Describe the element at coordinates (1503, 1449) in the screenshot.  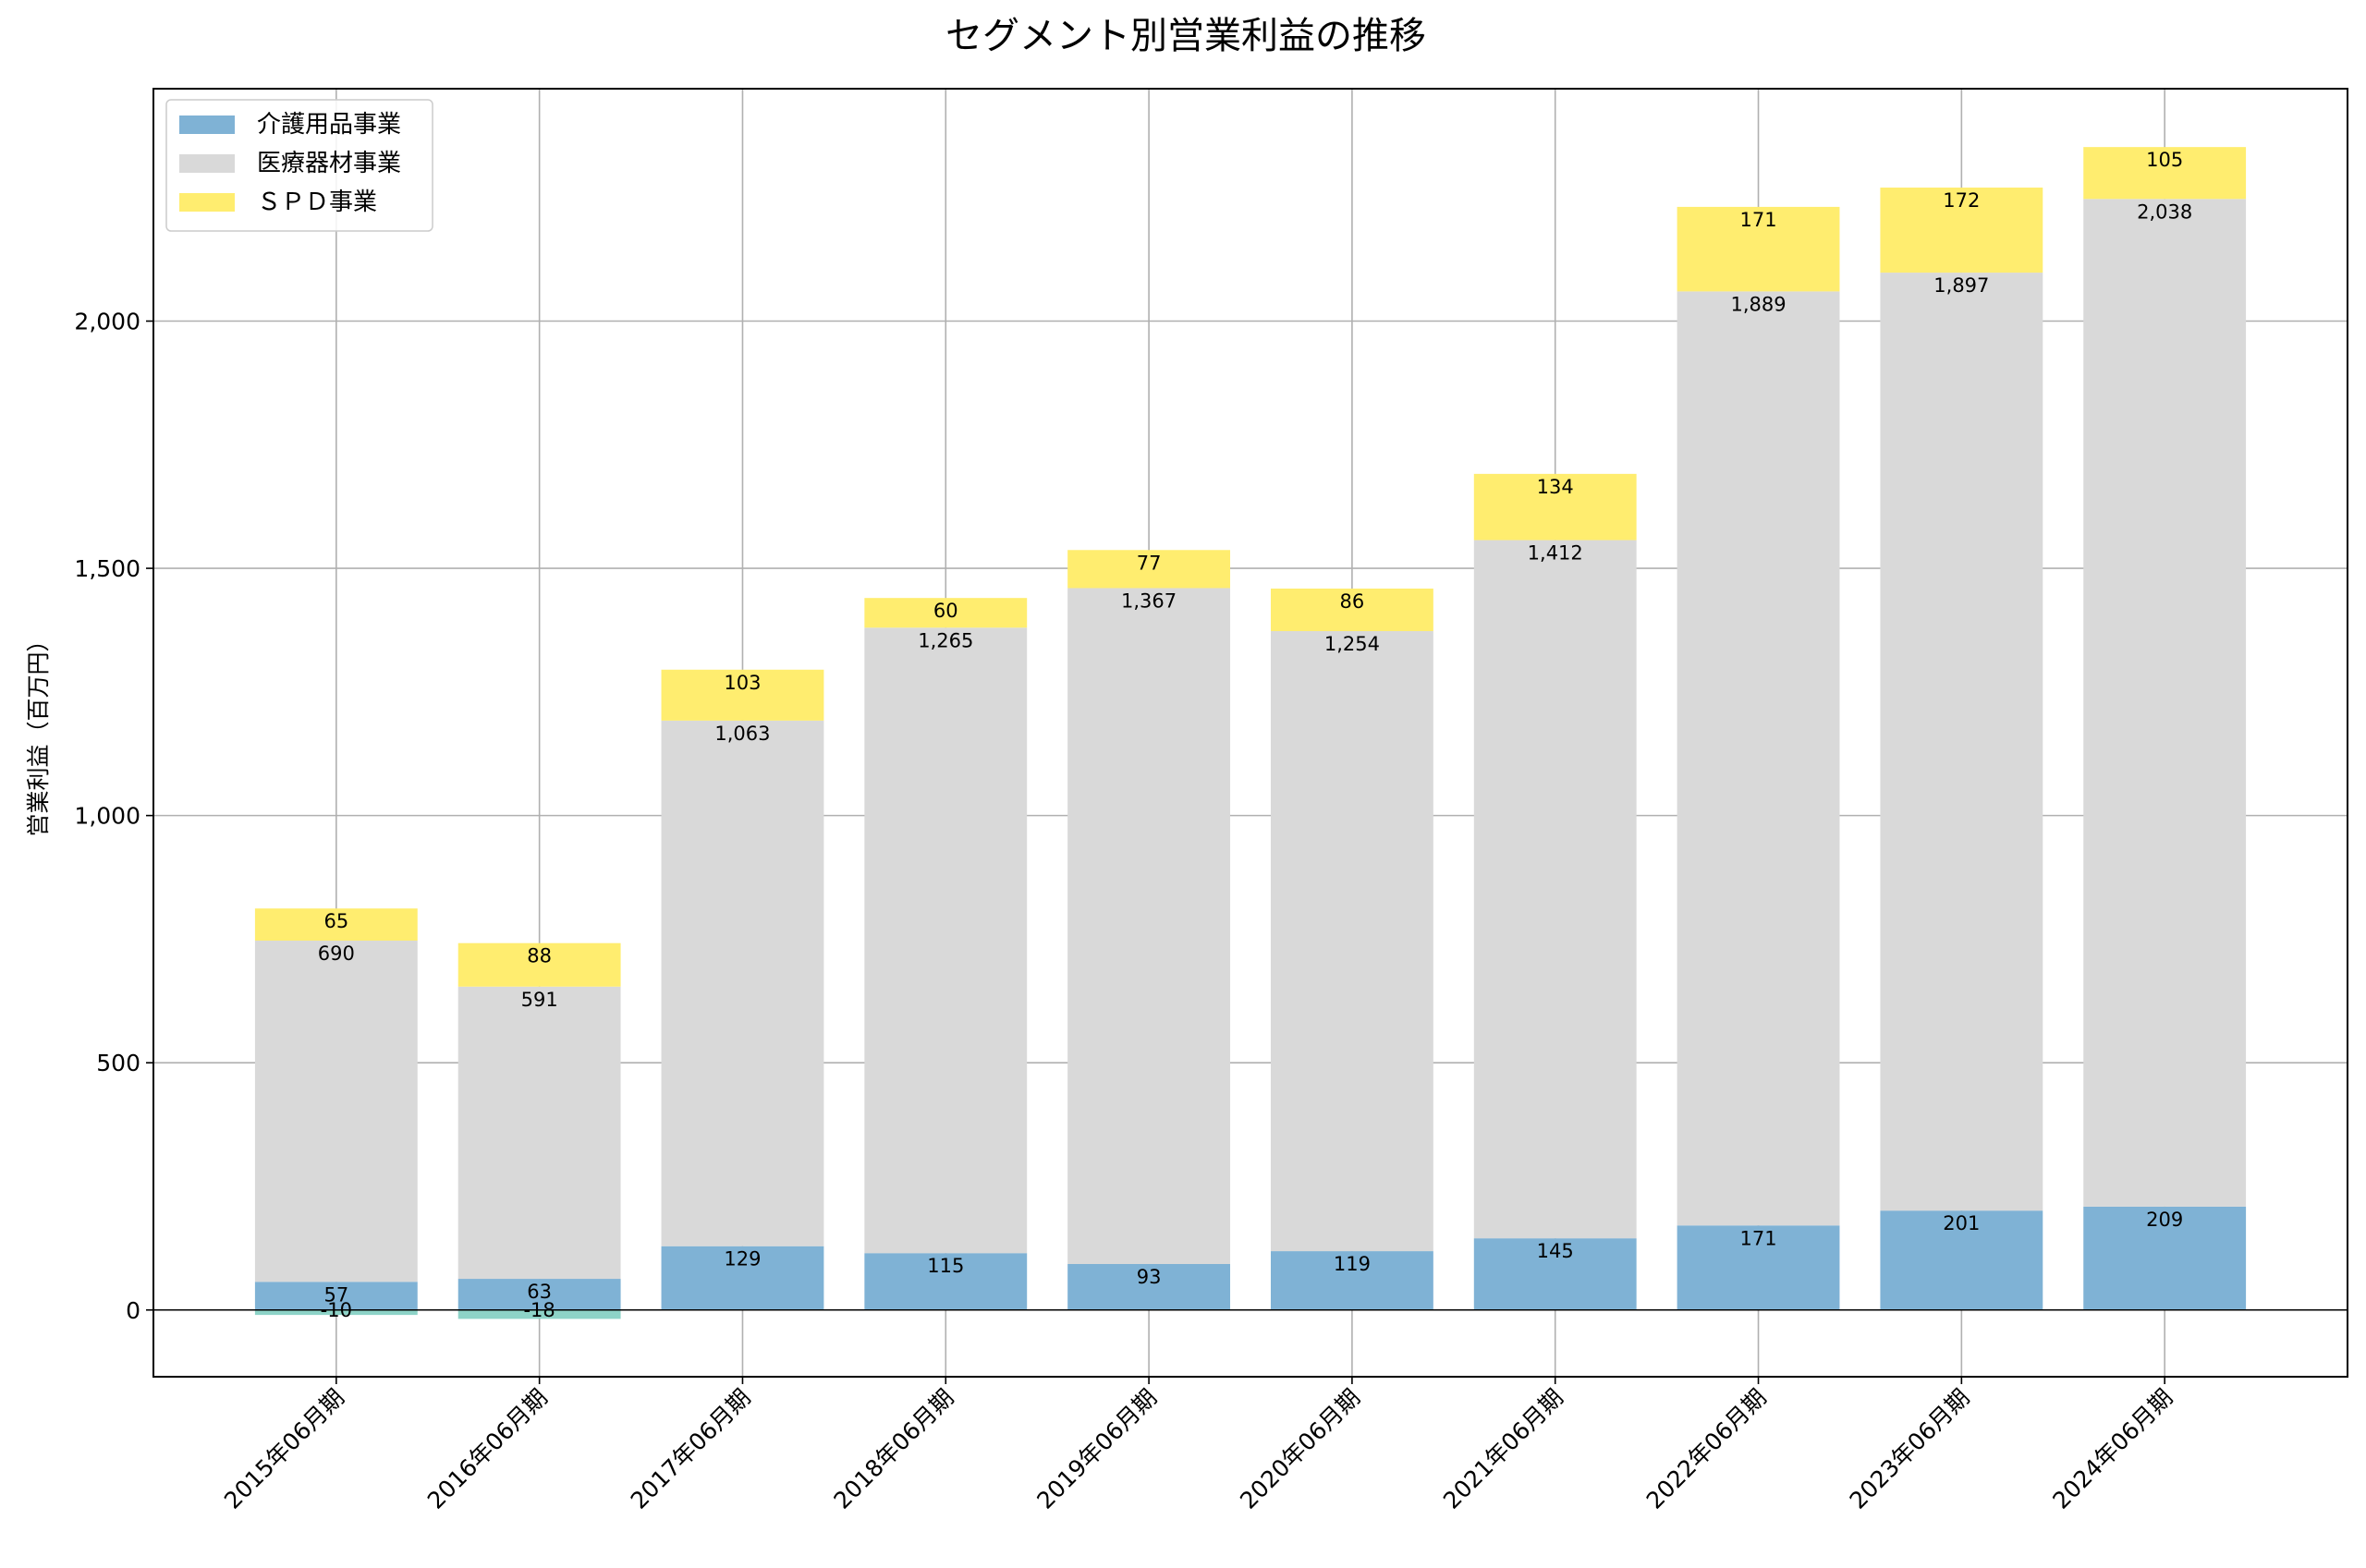
I see `x-tick-label: 2021年06月期` at that location.